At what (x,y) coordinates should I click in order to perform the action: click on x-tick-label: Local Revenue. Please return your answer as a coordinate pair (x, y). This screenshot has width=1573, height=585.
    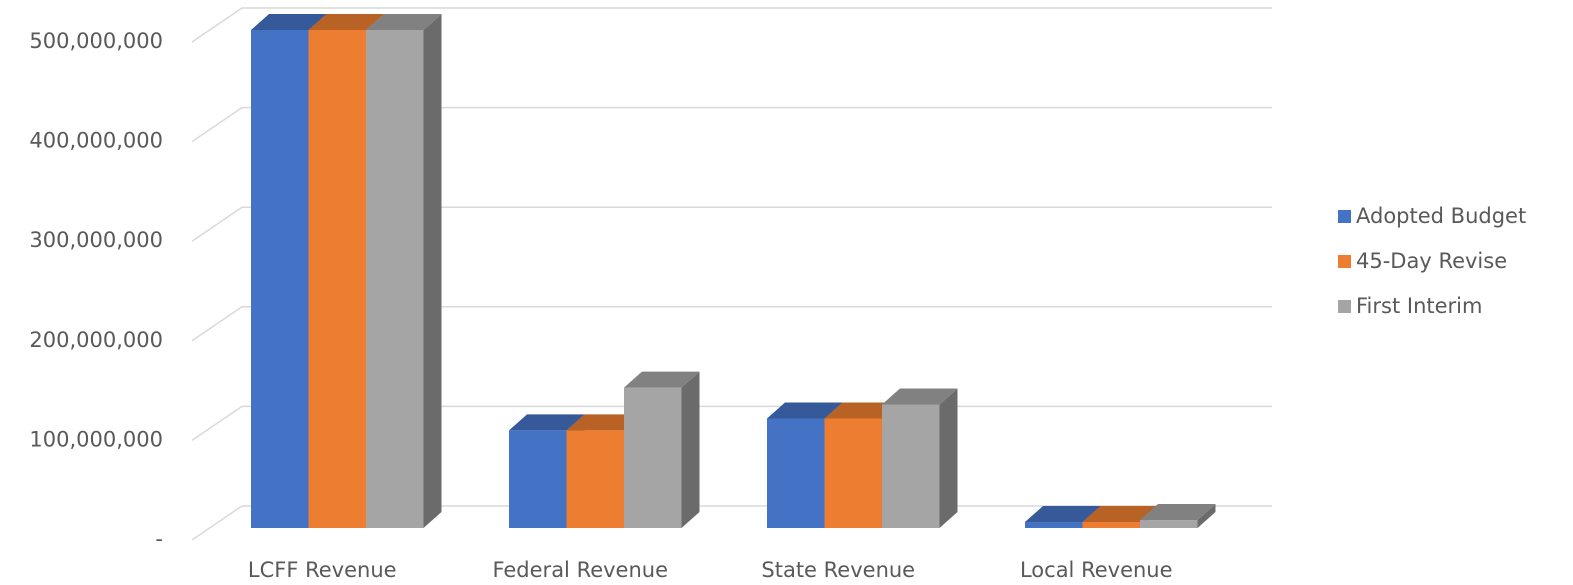
    Looking at the image, I should click on (1096, 570).